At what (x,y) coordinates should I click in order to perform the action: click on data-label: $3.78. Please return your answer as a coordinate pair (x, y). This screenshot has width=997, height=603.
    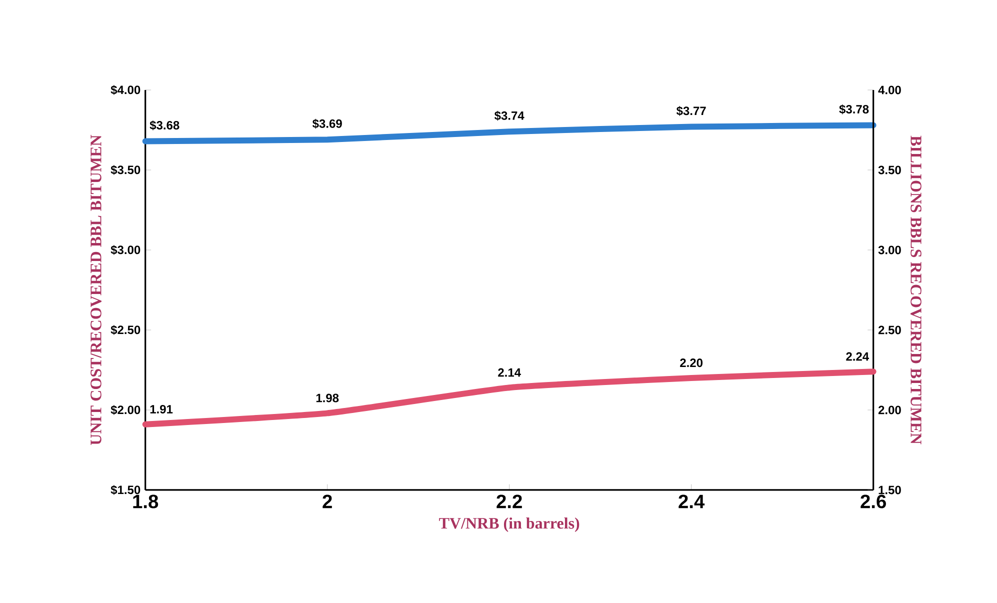
    Looking at the image, I should click on (854, 109).